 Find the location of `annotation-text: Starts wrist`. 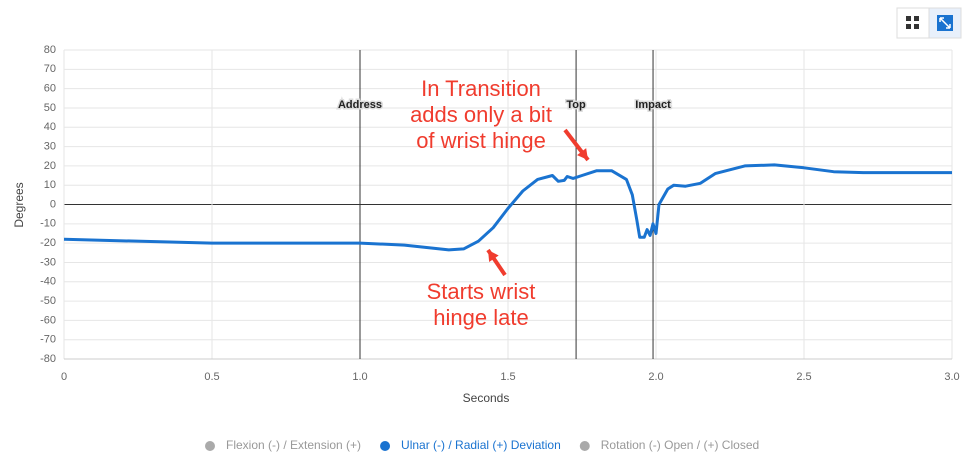

annotation-text: Starts wrist is located at coordinates (481, 291).